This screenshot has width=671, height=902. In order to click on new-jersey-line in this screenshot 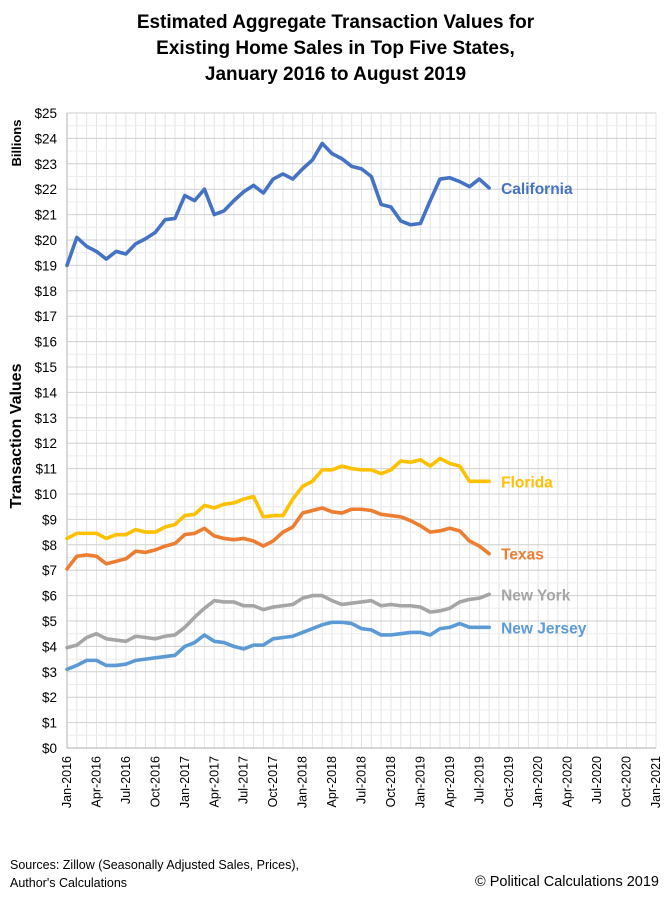, I will do `click(278, 646)`.